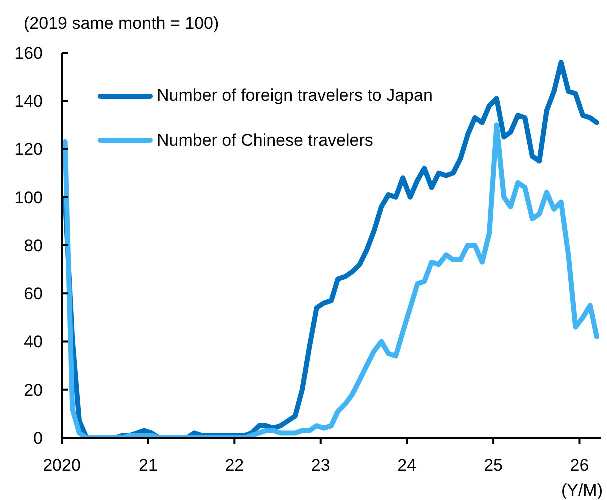 The image size is (607, 500). I want to click on y-tick-label: 80, so click(33, 246).